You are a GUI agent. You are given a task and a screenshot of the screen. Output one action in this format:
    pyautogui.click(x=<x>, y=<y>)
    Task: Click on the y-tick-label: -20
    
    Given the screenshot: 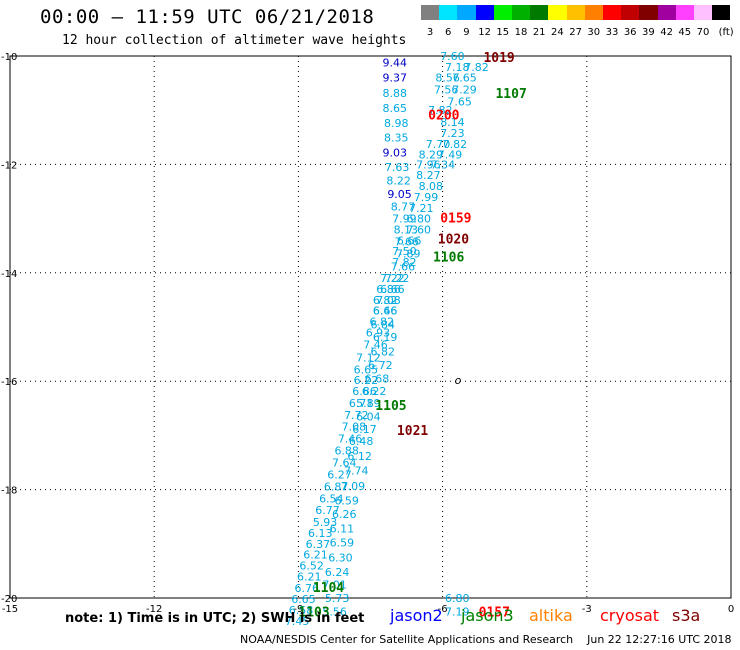 What is the action you would take?
    pyautogui.click(x=9, y=599)
    